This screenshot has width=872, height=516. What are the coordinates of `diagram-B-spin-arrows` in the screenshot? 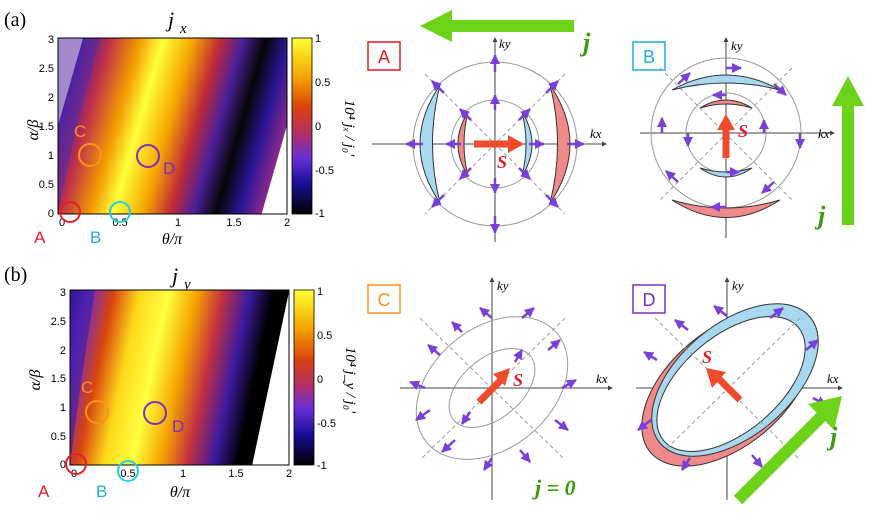 It's located at (731, 137).